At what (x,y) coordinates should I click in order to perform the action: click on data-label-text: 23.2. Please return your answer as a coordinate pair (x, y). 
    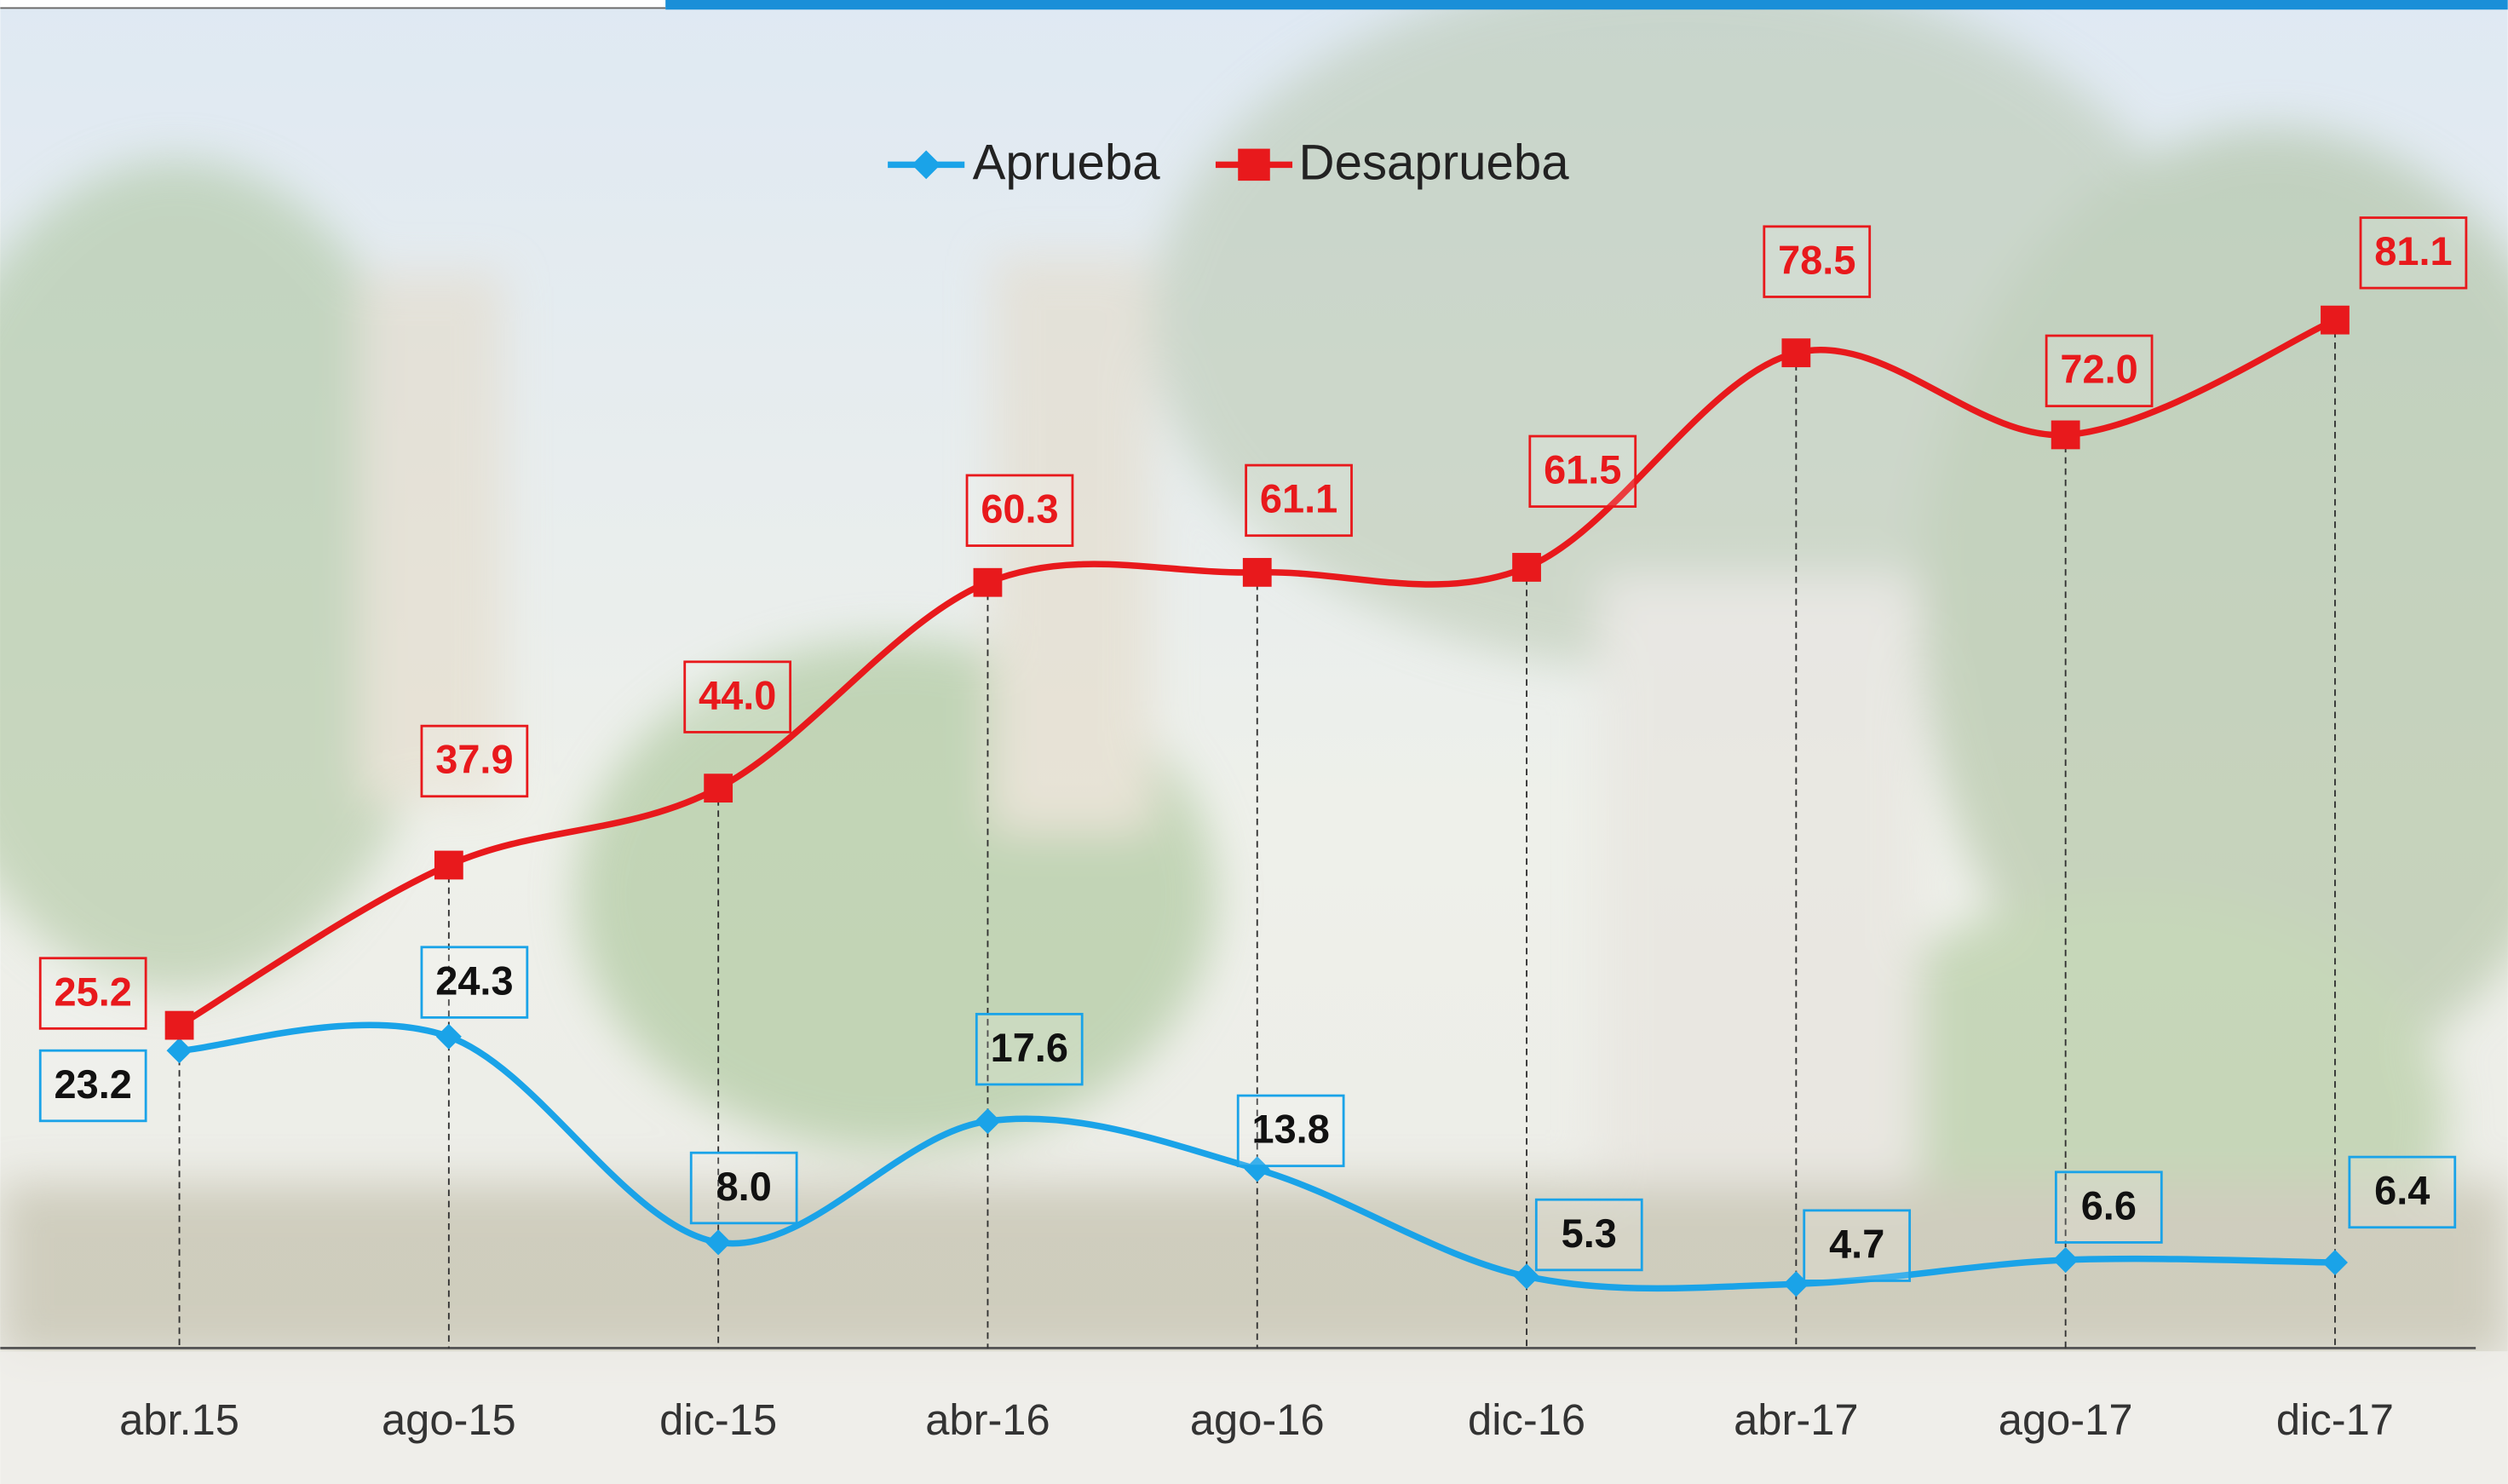
    Looking at the image, I should click on (93, 1084).